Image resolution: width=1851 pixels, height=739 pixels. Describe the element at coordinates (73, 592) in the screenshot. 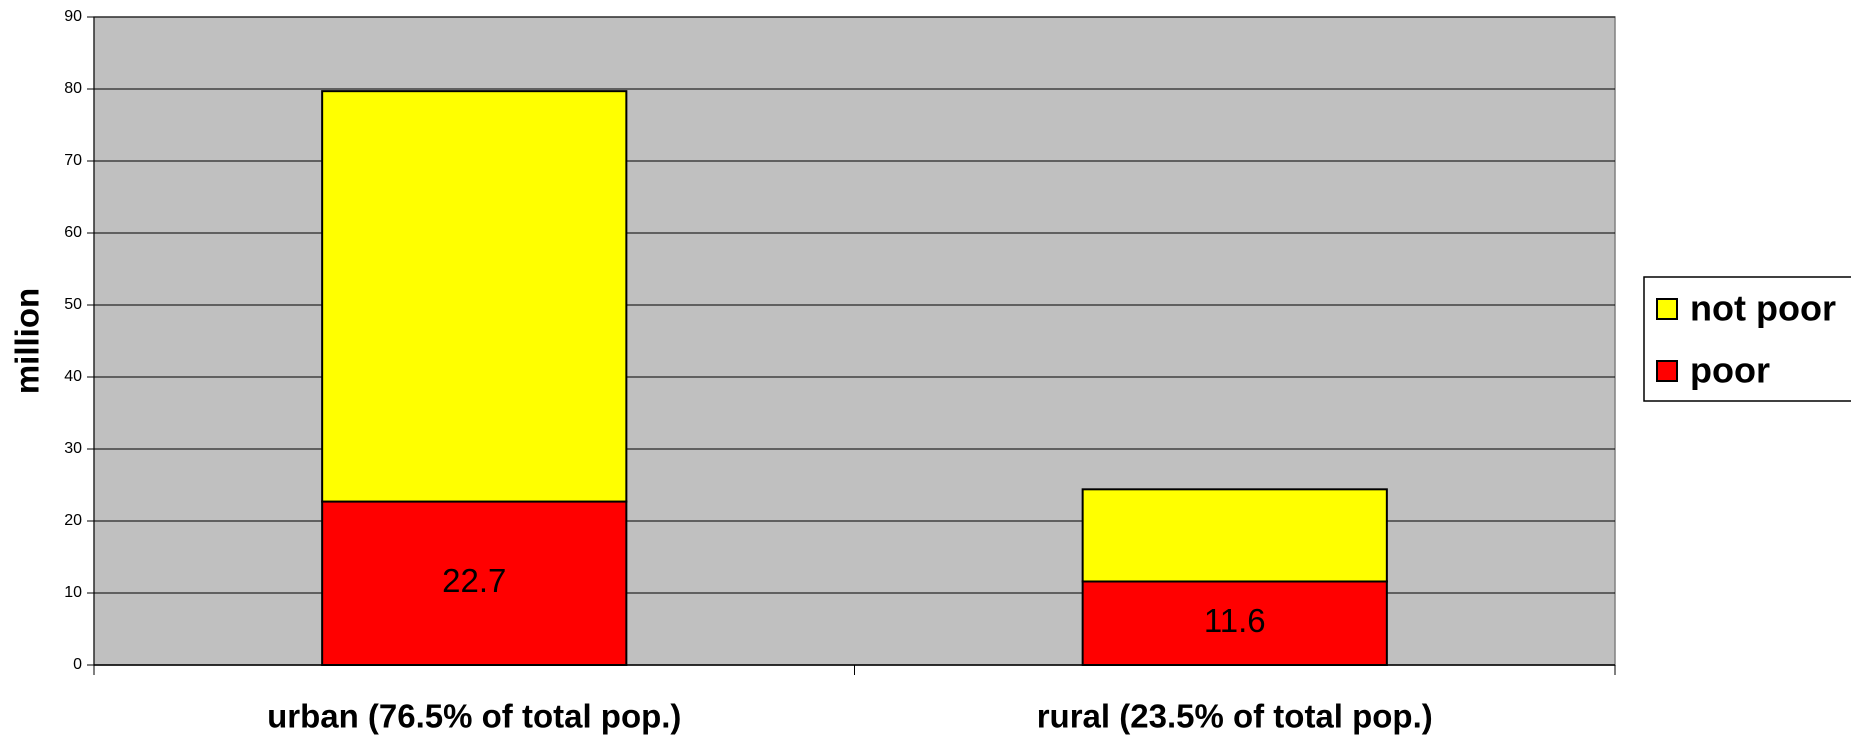

I see `y-tick-label: 10` at that location.